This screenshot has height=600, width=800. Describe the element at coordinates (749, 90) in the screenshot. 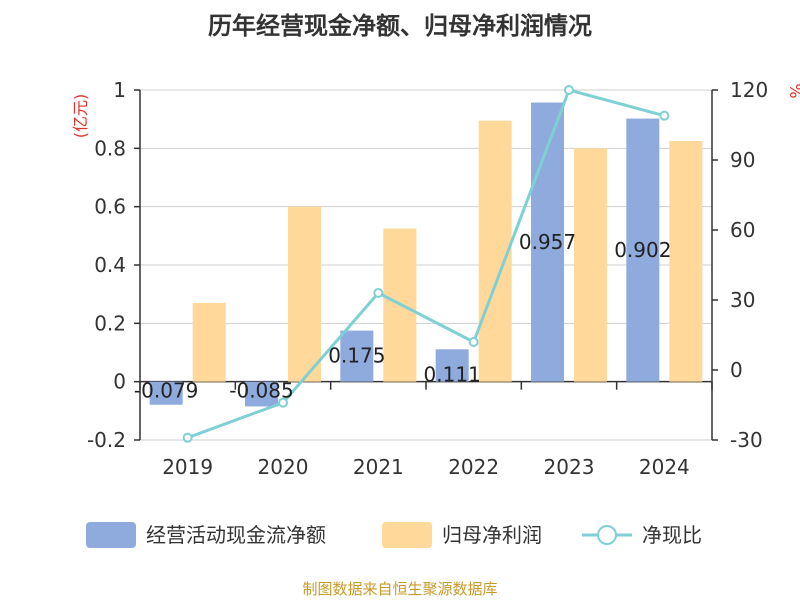

I see `right-tick-label: 120` at that location.